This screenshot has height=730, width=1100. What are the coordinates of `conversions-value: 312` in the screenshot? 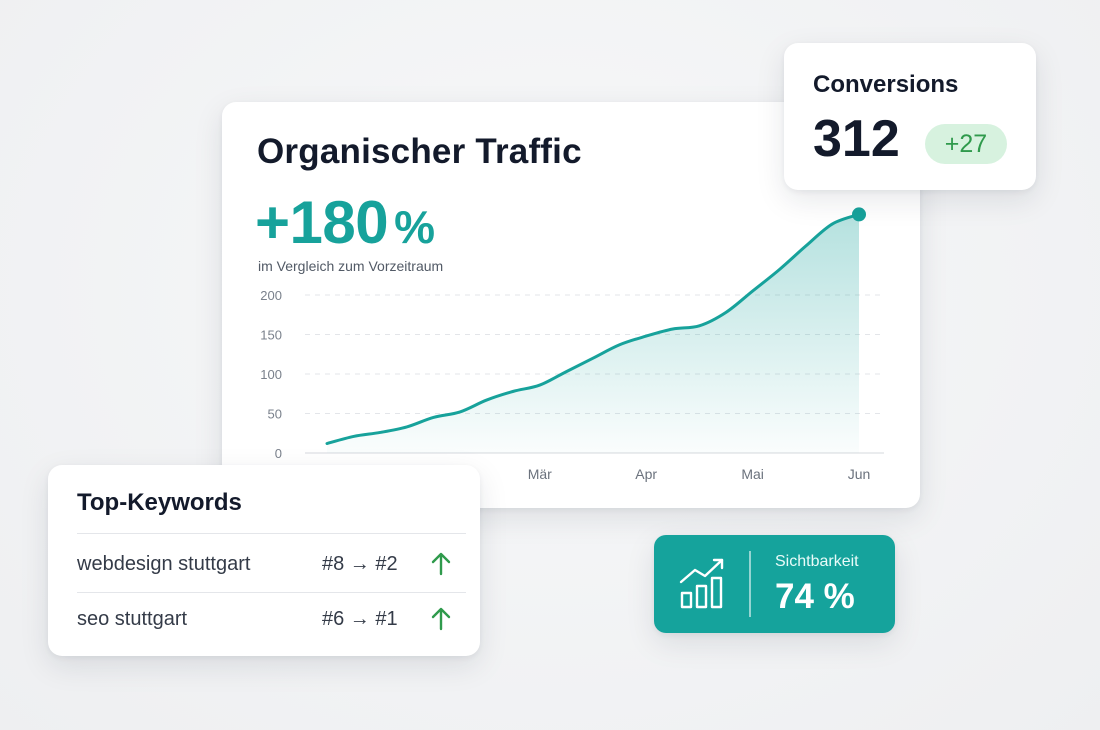 It's located at (856, 139).